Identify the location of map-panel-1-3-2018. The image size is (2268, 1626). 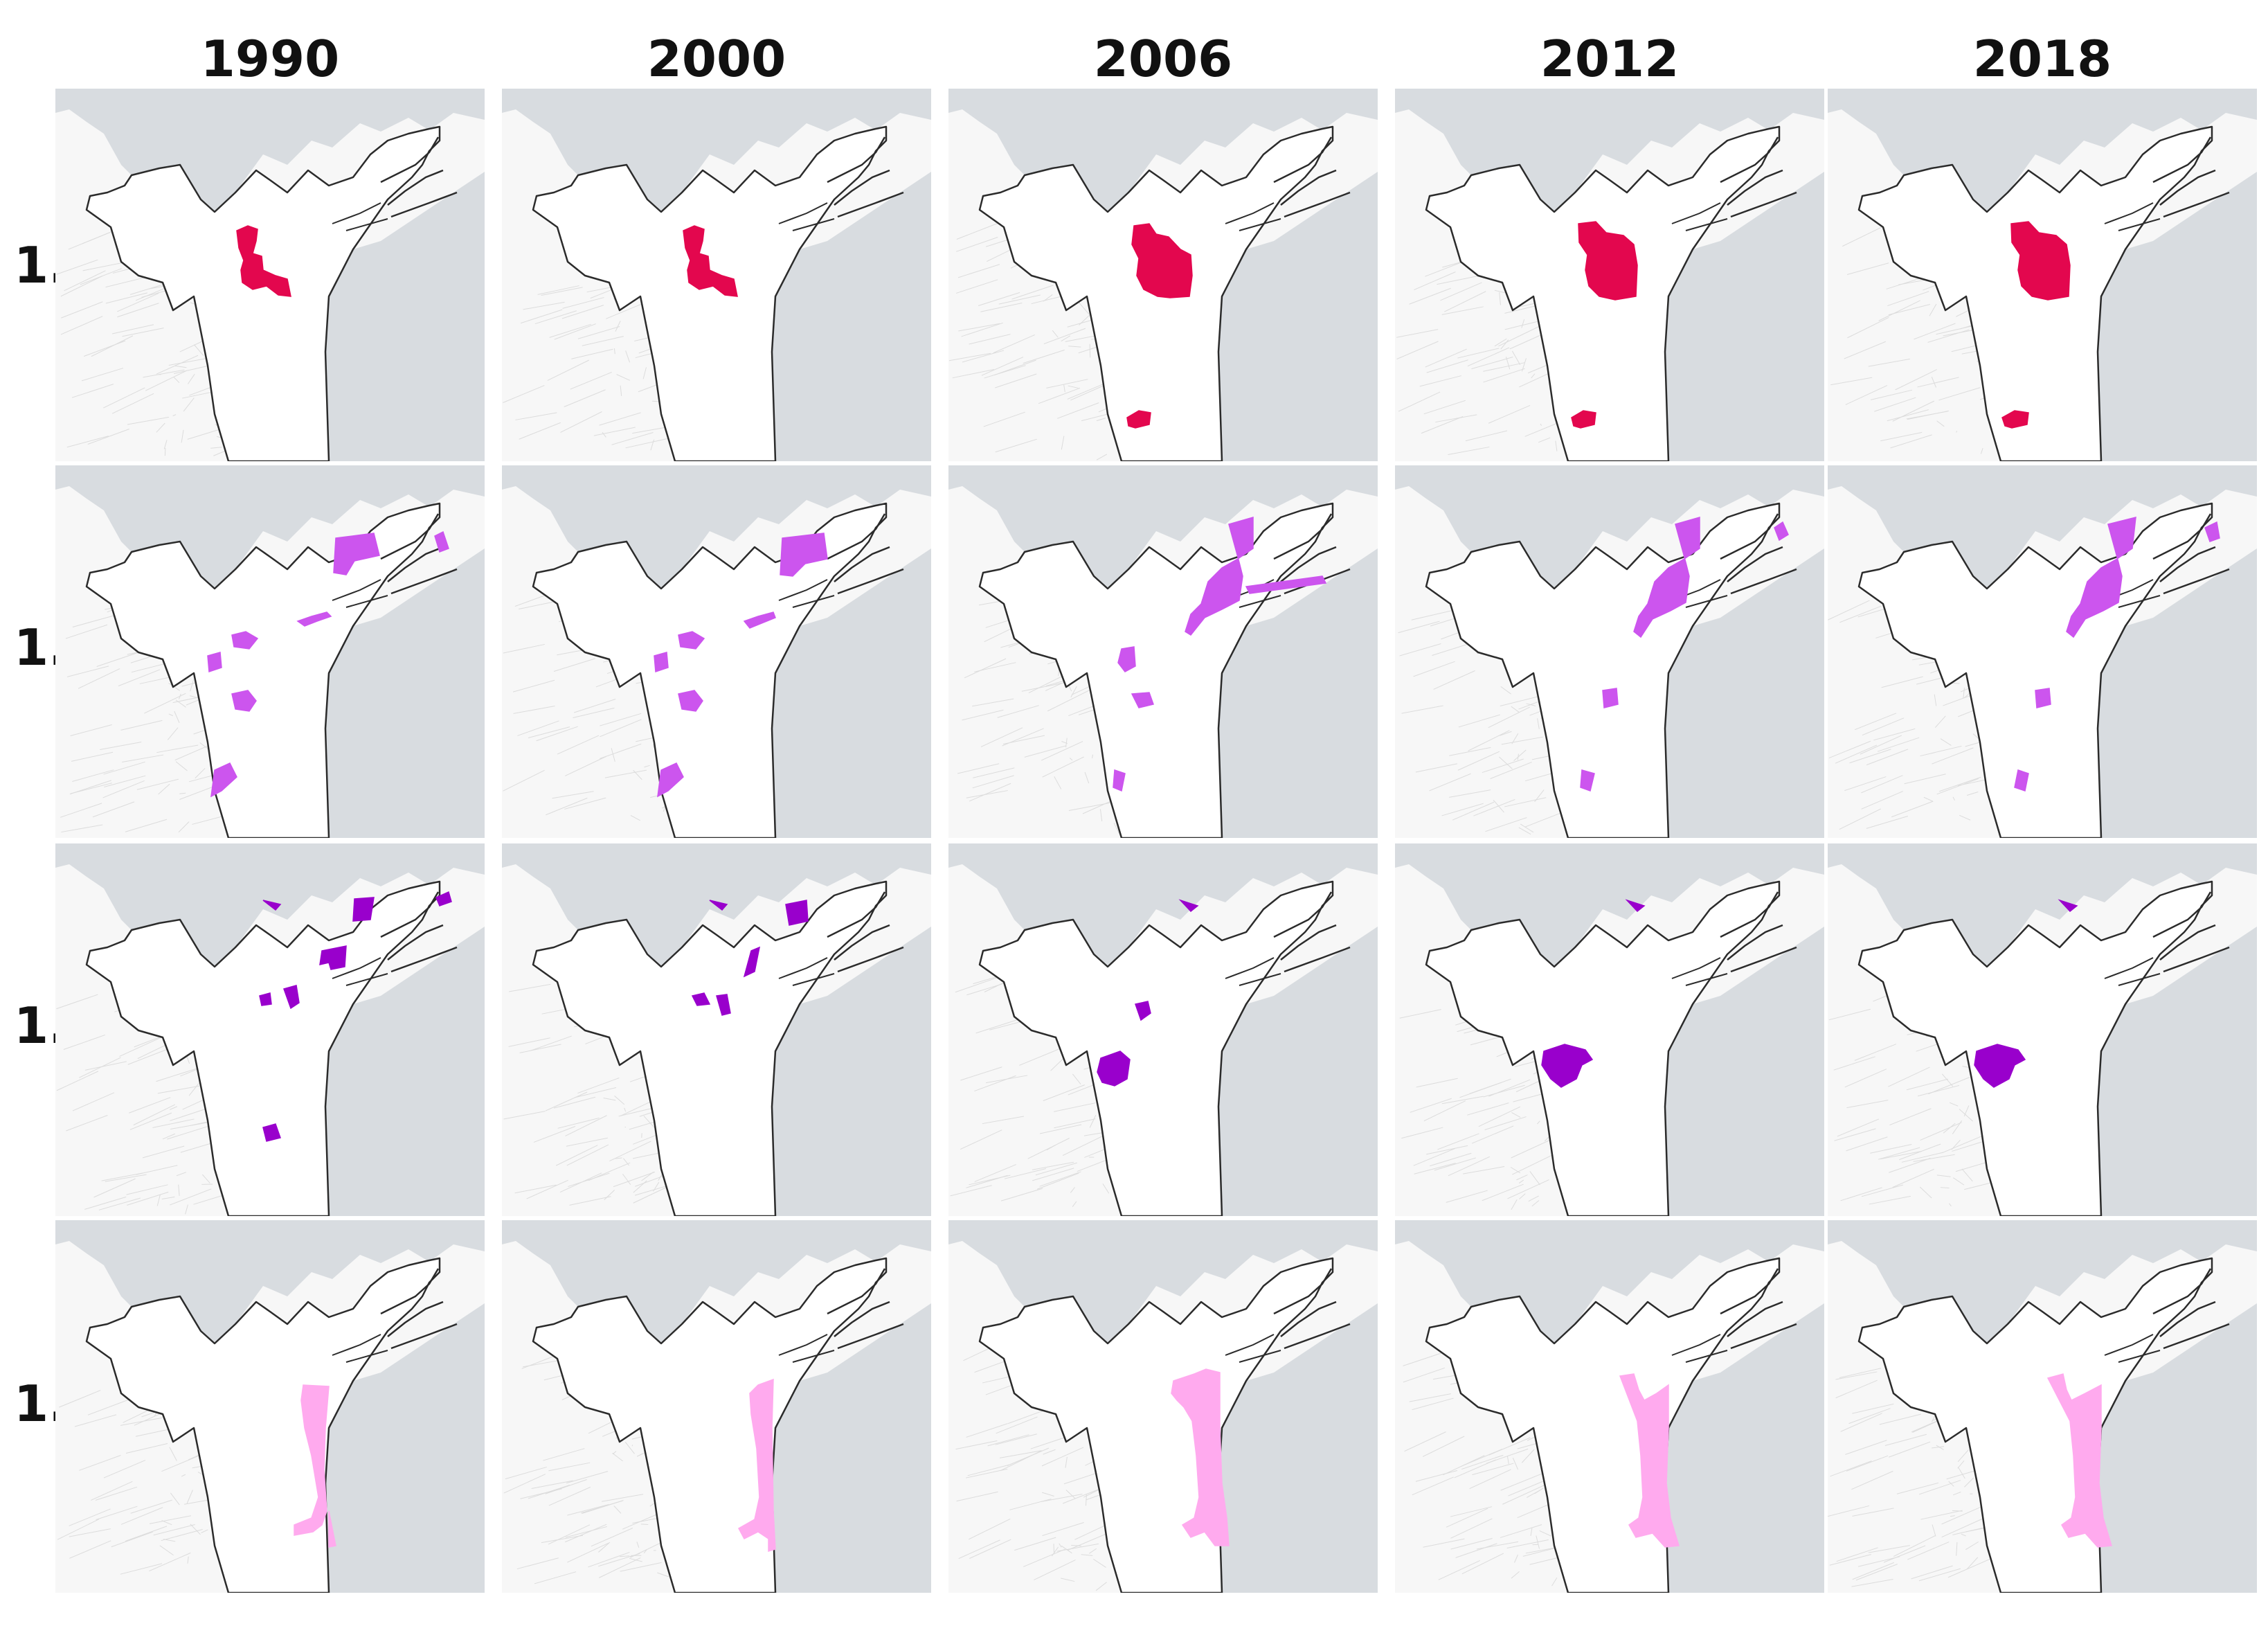
(2042, 1029).